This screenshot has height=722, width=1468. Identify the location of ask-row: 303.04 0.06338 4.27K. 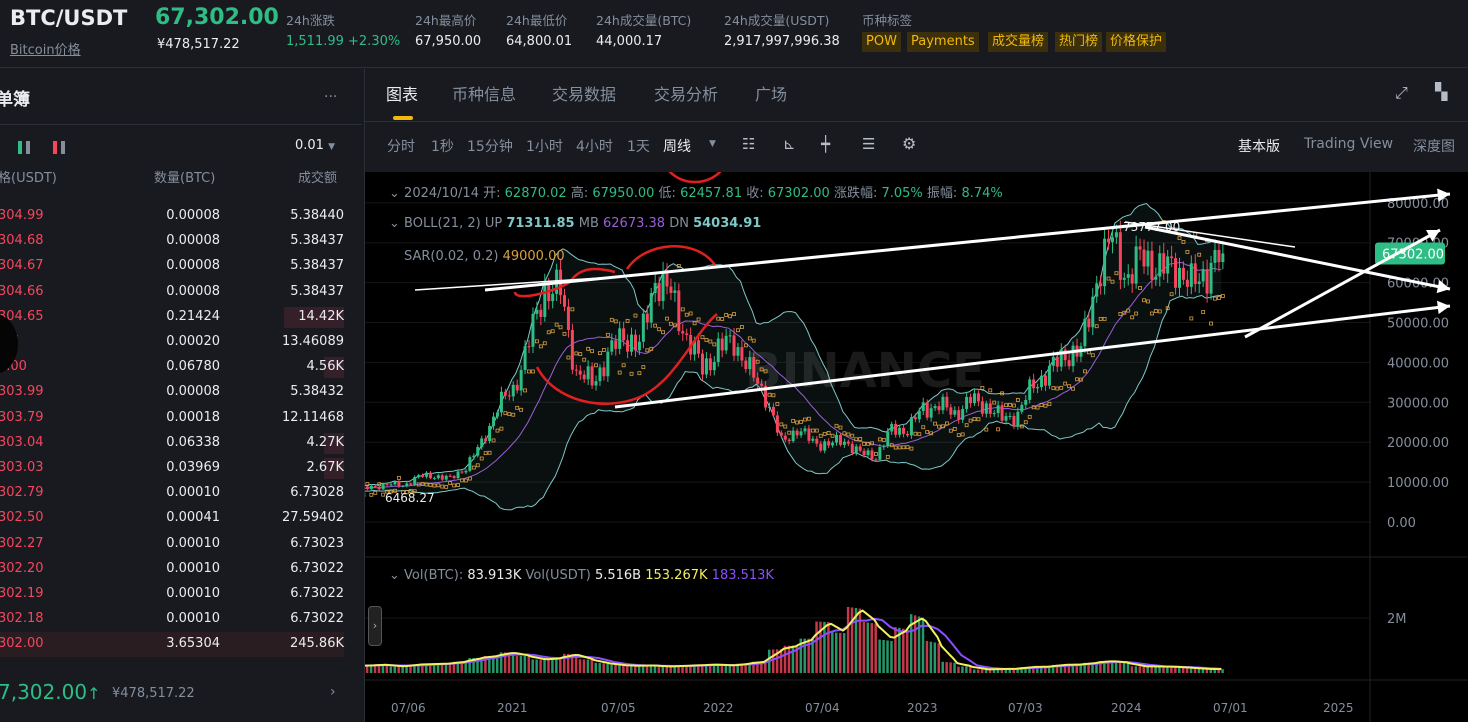
(172, 443).